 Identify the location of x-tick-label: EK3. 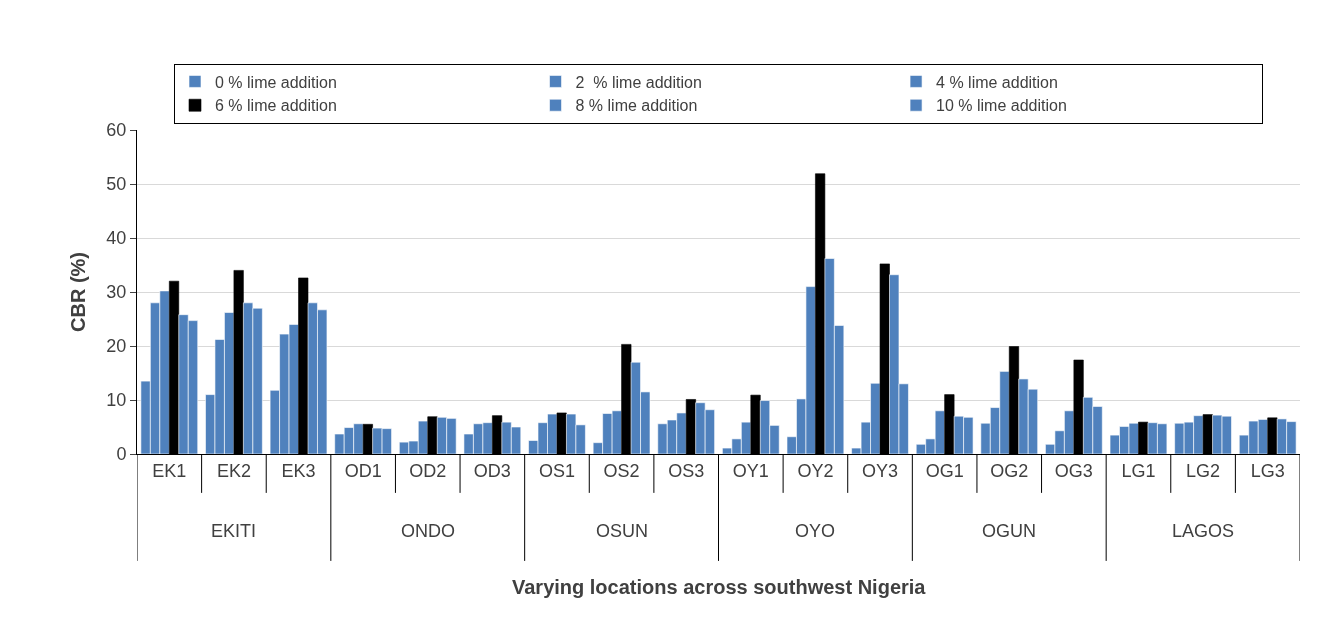
(298, 470).